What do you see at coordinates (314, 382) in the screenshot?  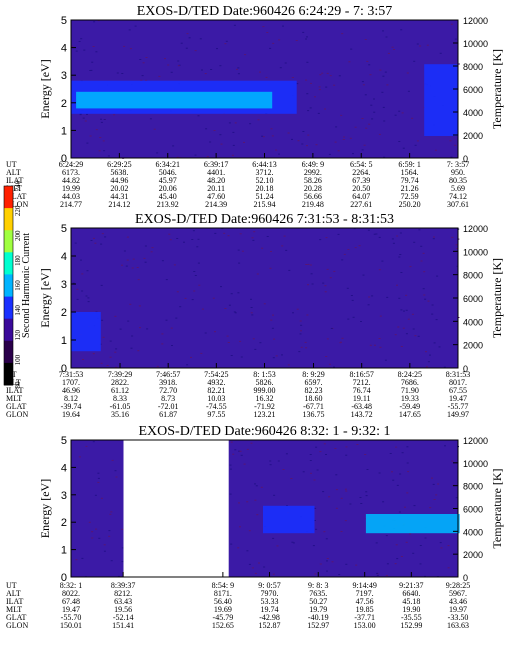 I see `table-cell: 6597.` at bounding box center [314, 382].